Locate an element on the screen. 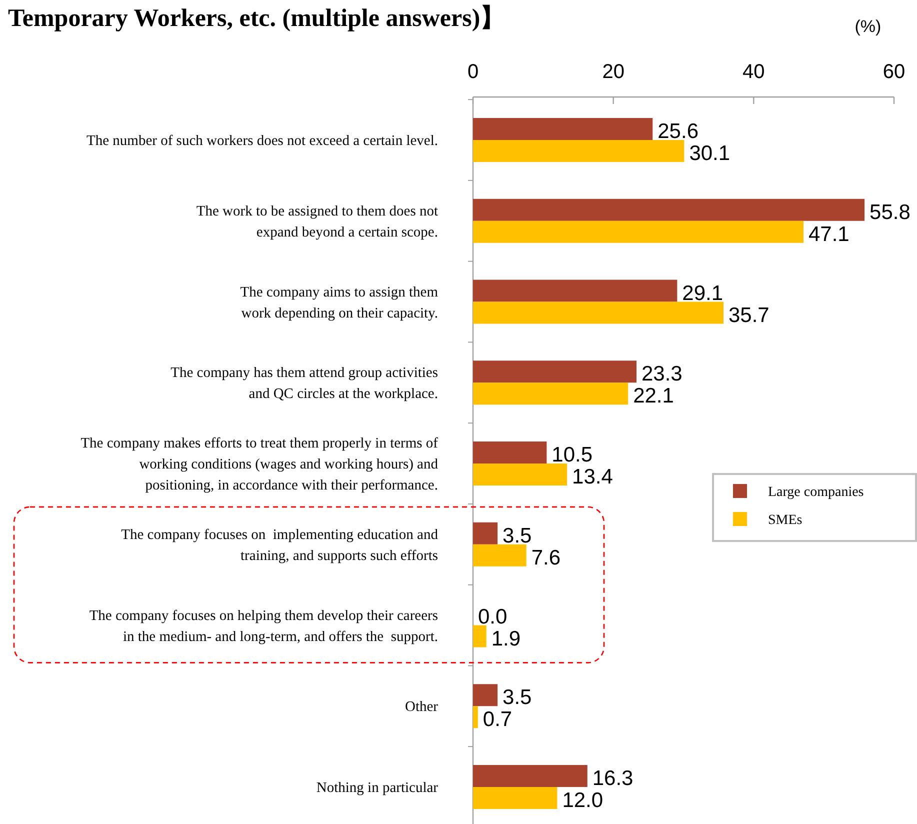  data-label: 0.0 is located at coordinates (493, 616).